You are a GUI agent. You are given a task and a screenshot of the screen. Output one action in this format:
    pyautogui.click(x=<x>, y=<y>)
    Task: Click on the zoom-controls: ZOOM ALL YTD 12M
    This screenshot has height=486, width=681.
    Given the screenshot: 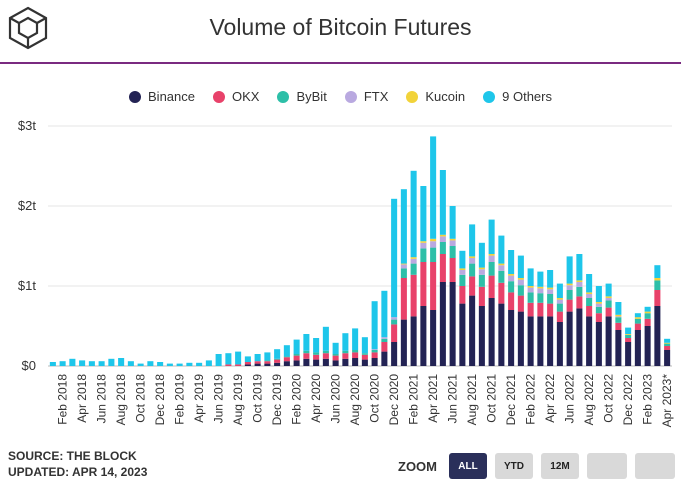 What is the action you would take?
    pyautogui.click(x=536, y=466)
    